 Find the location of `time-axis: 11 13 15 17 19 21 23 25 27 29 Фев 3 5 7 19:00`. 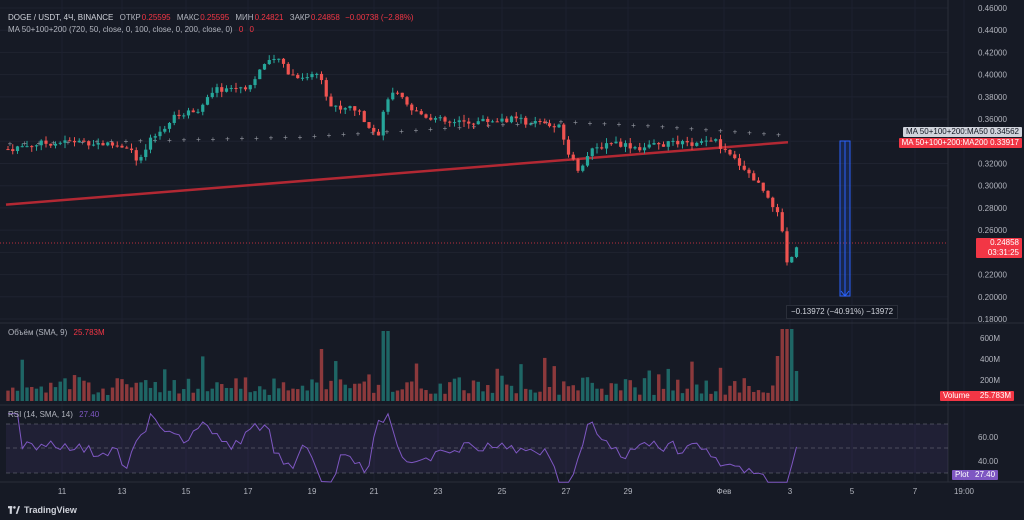

time-axis: 11 13 15 17 19 21 23 25 27 29 Фев 3 5 7 19:00 is located at coordinates (516, 491).